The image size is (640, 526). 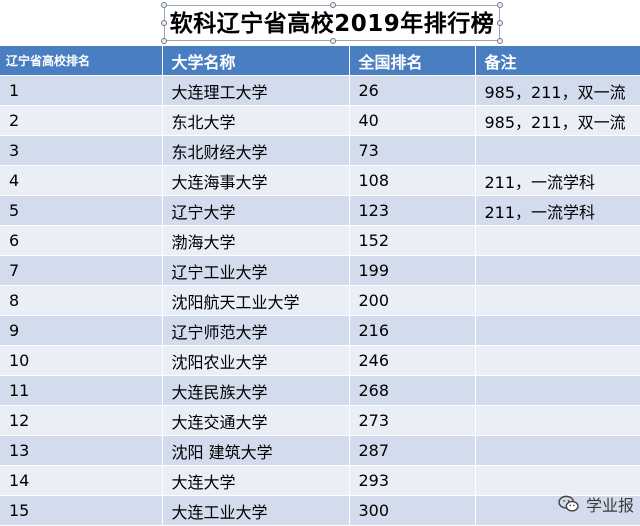 I want to click on cell-university-name: 大连民族大学, so click(x=256, y=390).